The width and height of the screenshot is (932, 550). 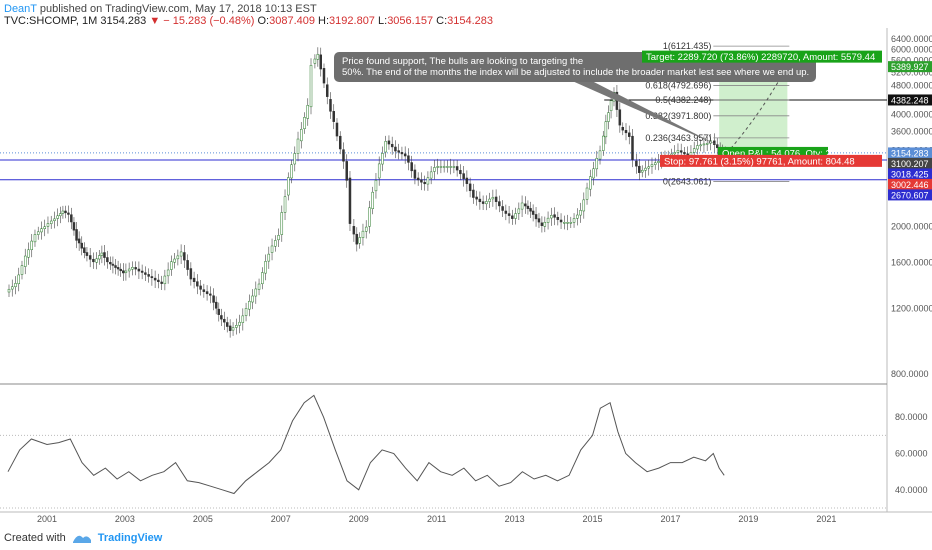 I want to click on target-label-box, so click(x=762, y=56).